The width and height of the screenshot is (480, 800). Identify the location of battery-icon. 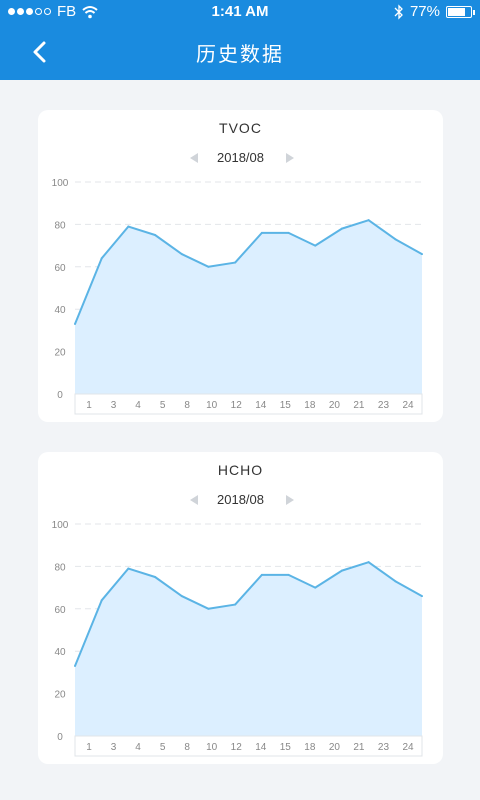
(460, 11).